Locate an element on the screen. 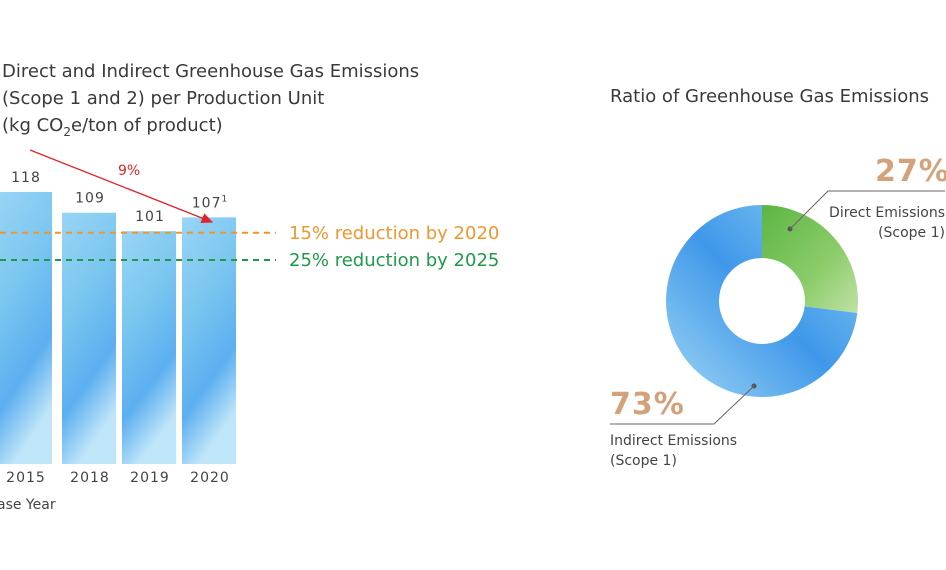 The image size is (946, 570). trend-arrow is located at coordinates (121, 186).